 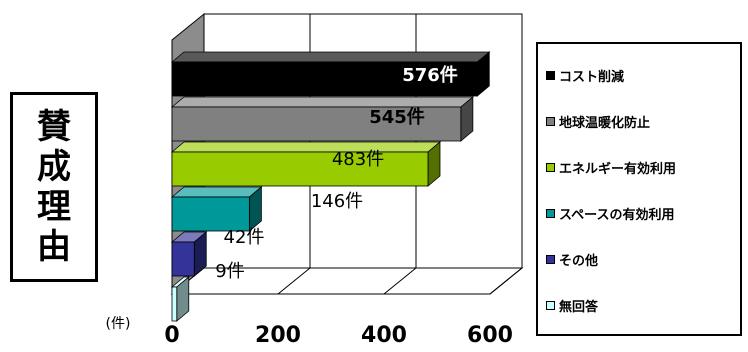 What do you see at coordinates (397, 117) in the screenshot?
I see `data-label: 545件` at bounding box center [397, 117].